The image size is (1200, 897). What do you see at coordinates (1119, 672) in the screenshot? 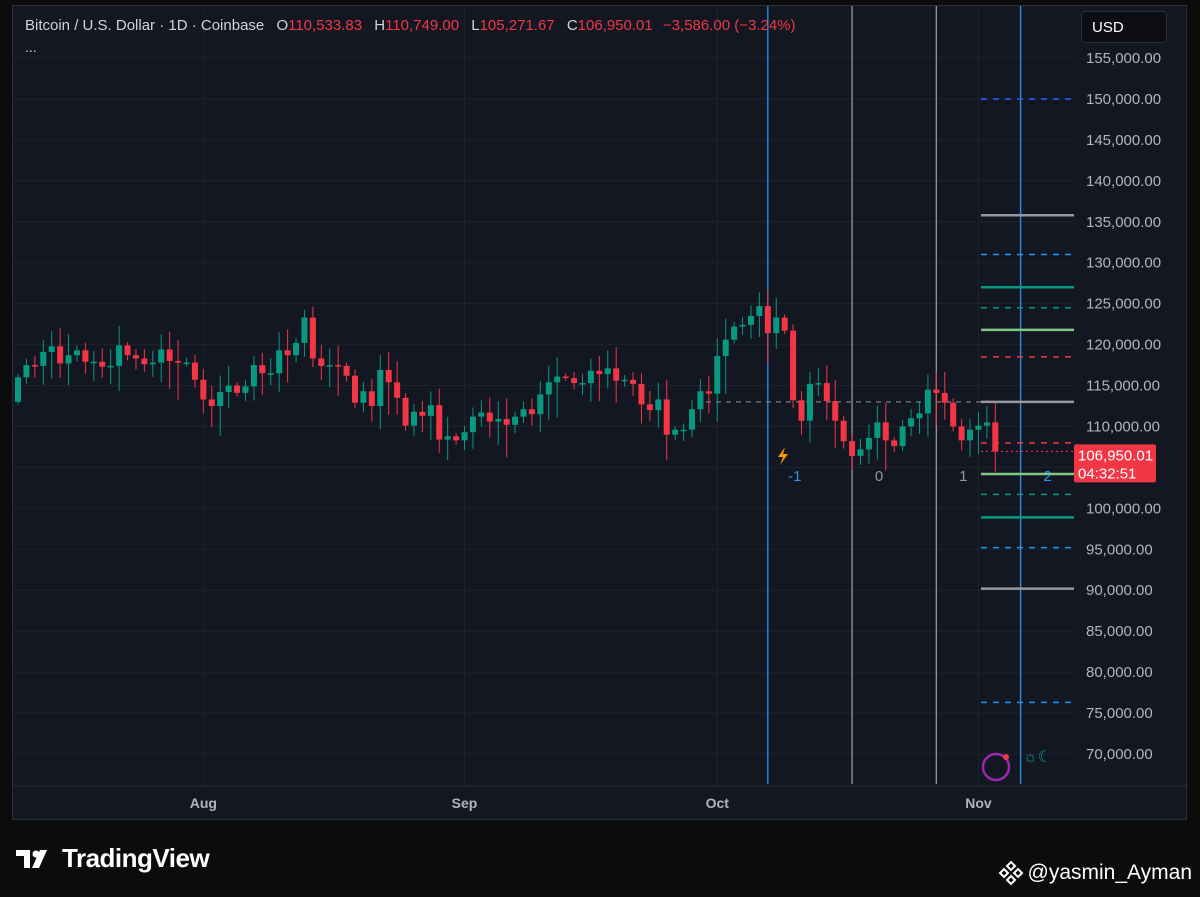
I see `price-tick-label: 80,000.00` at bounding box center [1119, 672].